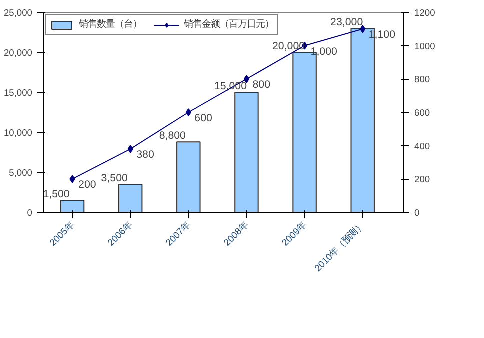 The image size is (484, 338). Describe the element at coordinates (324, 52) in the screenshot. I see `data-label: 1,000` at that location.